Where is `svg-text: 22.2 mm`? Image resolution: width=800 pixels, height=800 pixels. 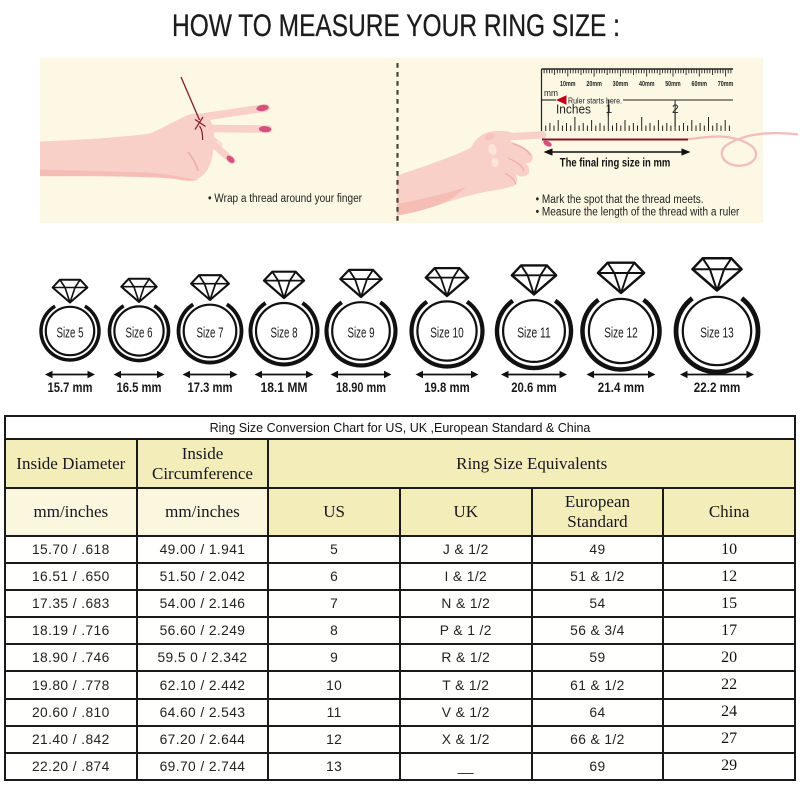 svg-text: 22.2 mm is located at coordinates (717, 387).